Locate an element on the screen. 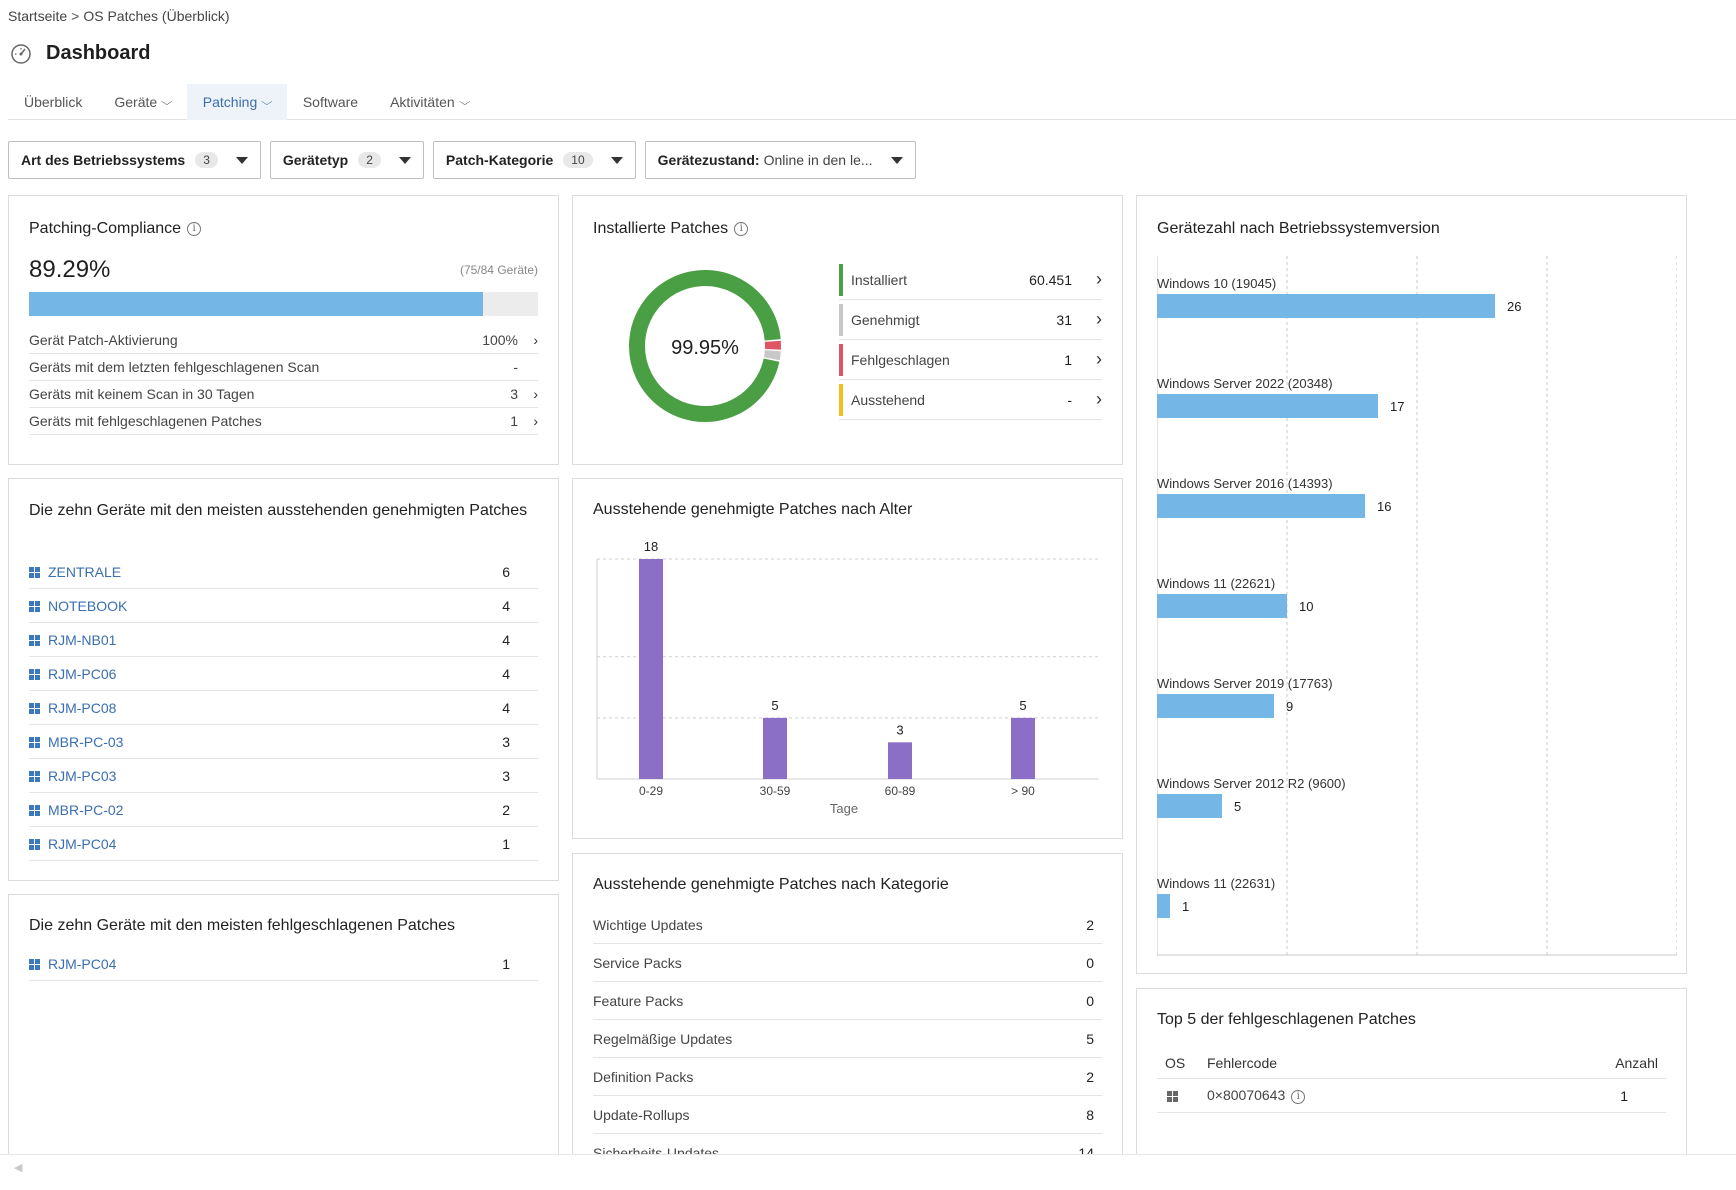 This screenshot has width=1736, height=1190. scroll-left-icon: ◀ is located at coordinates (18, 1168).